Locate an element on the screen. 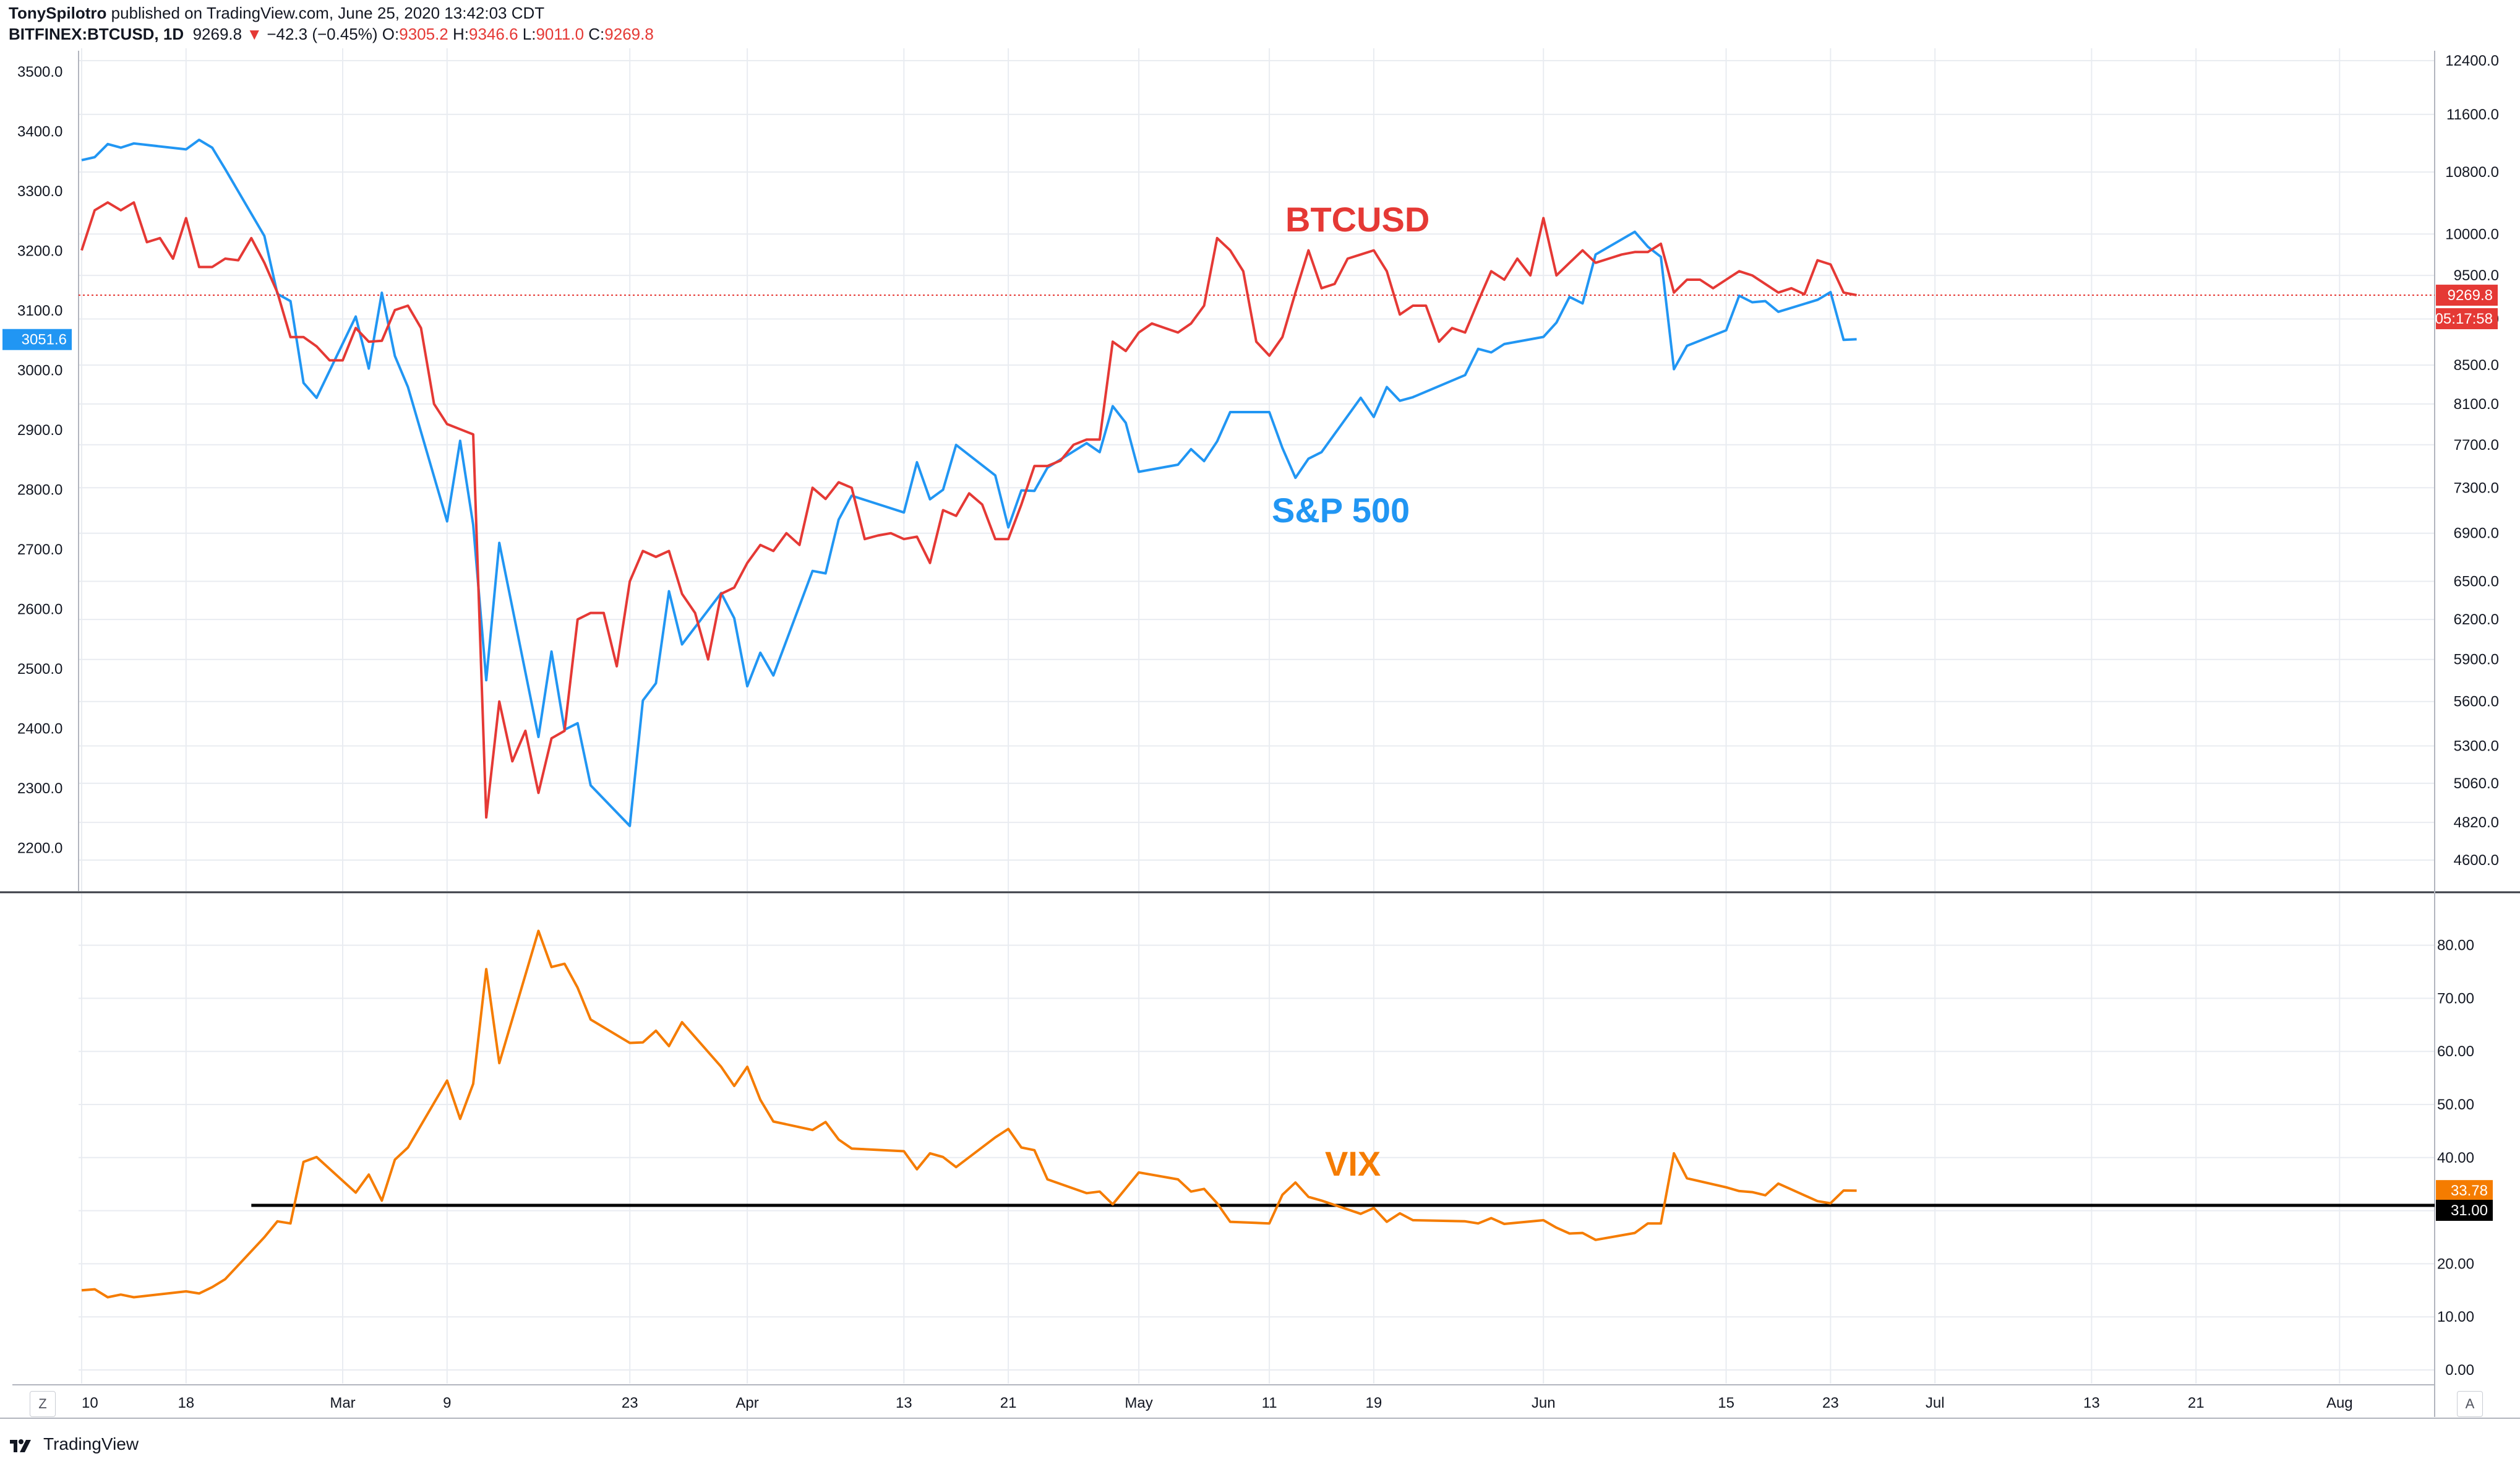  vix-line-badge-bg is located at coordinates (2464, 1210).